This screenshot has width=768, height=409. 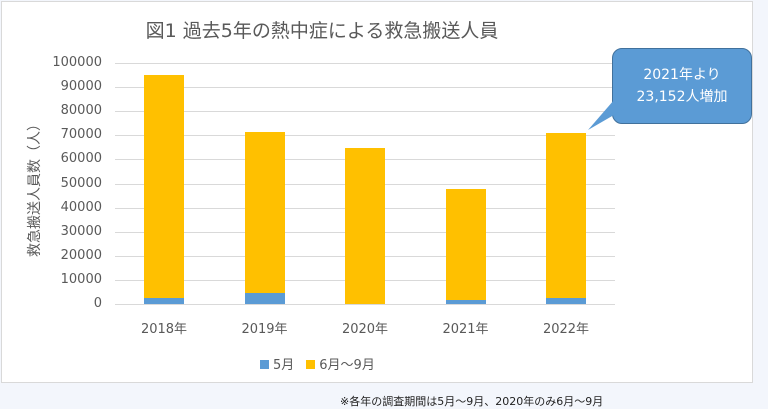 I want to click on y-tick: 0, so click(x=97, y=303).